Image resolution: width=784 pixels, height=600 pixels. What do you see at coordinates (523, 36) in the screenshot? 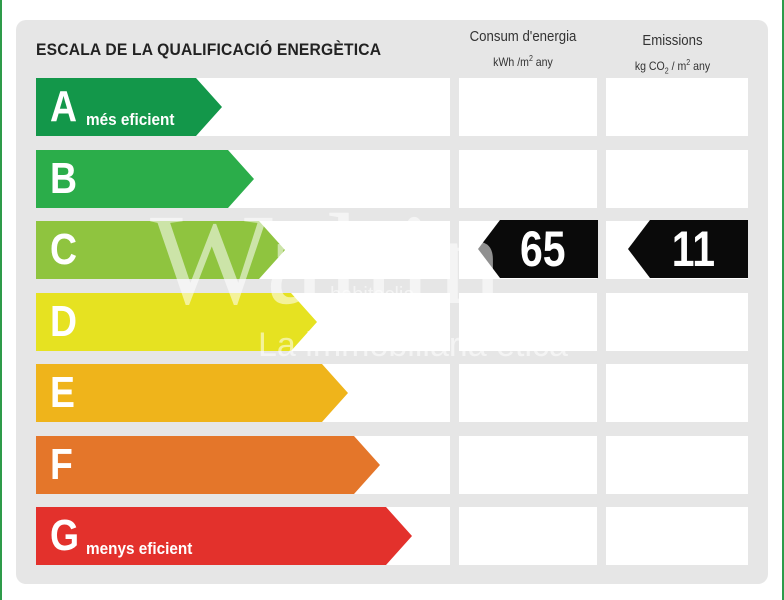
I see `energy-column-label: Consum d'energia` at bounding box center [523, 36].